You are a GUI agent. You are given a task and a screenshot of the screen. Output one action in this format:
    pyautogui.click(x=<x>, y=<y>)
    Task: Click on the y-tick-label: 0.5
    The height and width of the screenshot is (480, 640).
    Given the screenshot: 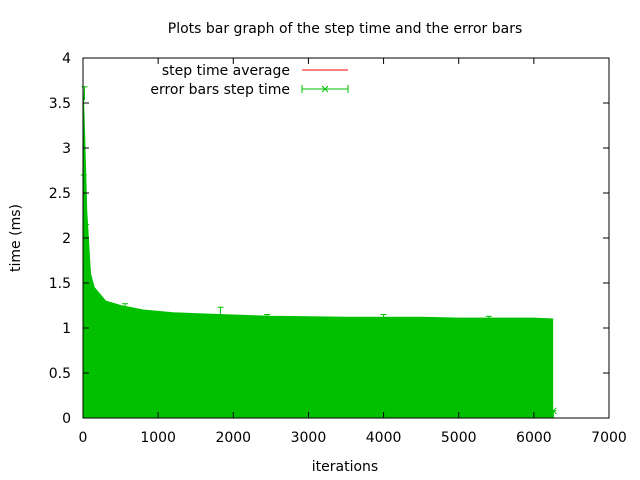 What is the action you would take?
    pyautogui.click(x=60, y=374)
    